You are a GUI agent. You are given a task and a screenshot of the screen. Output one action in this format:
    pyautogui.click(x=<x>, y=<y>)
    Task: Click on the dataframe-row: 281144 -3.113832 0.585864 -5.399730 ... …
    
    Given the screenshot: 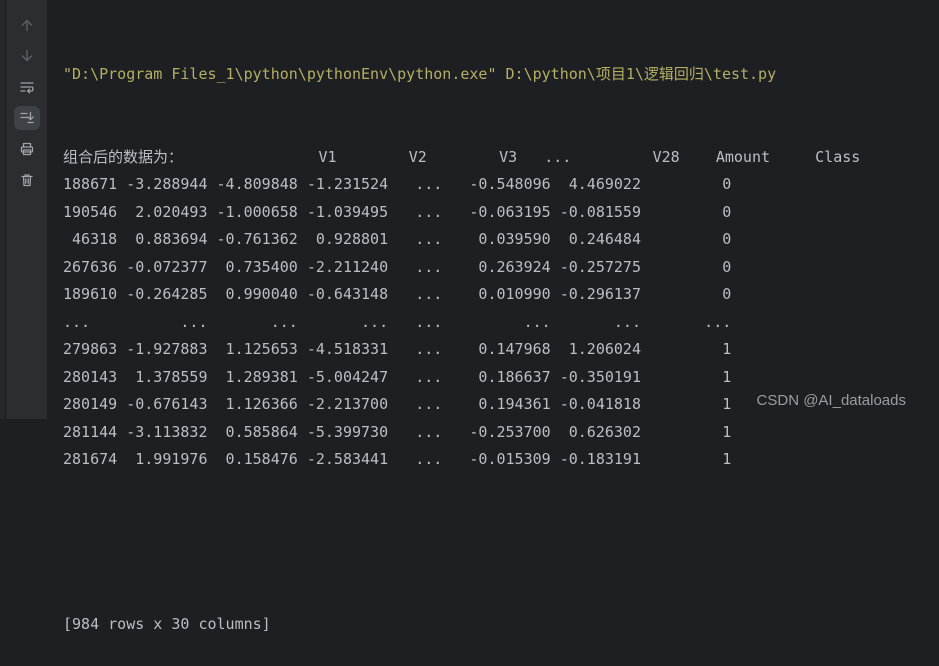 What is the action you would take?
    pyautogui.click(x=397, y=431)
    